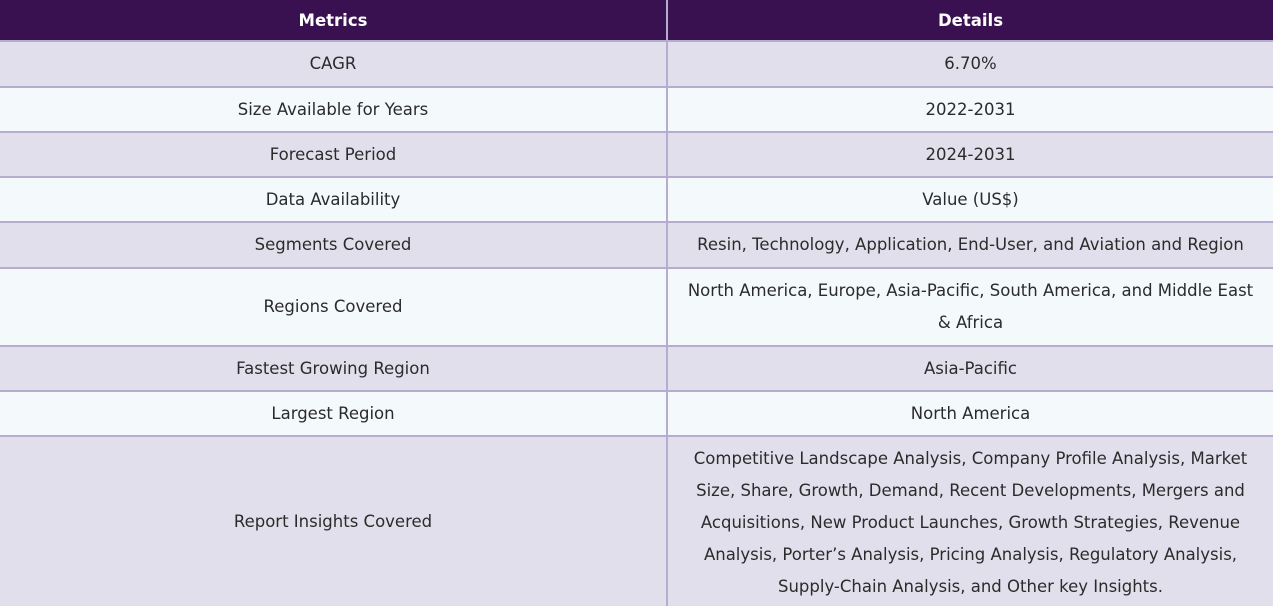 The width and height of the screenshot is (1273, 606). I want to click on metric-cell: CAGR, so click(334, 64).